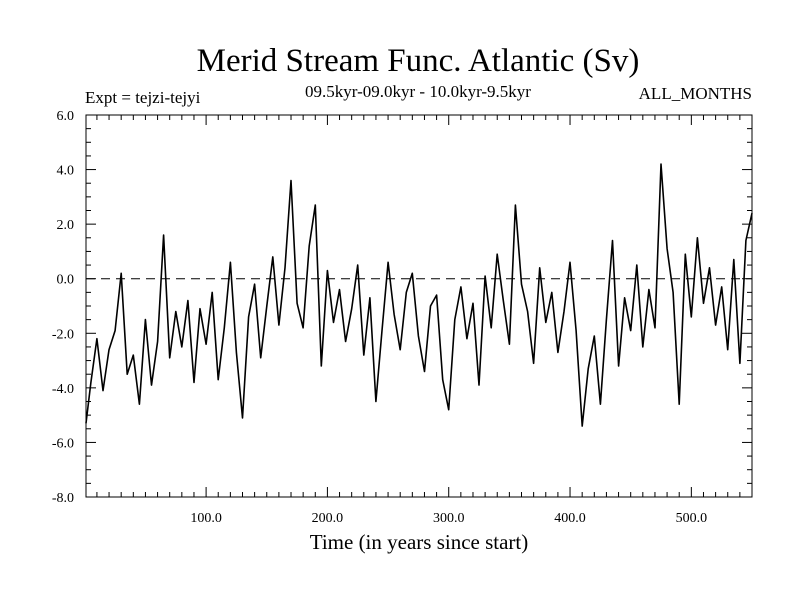 The width and height of the screenshot is (800, 600). Describe the element at coordinates (692, 518) in the screenshot. I see `x-tick-label: 500.0` at that location.